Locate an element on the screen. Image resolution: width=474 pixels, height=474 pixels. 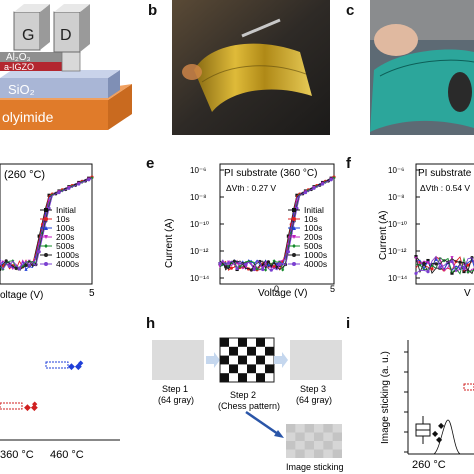
panel-i-ylabel: Image sticking (a. u.) is located at coordinates (385, 397).